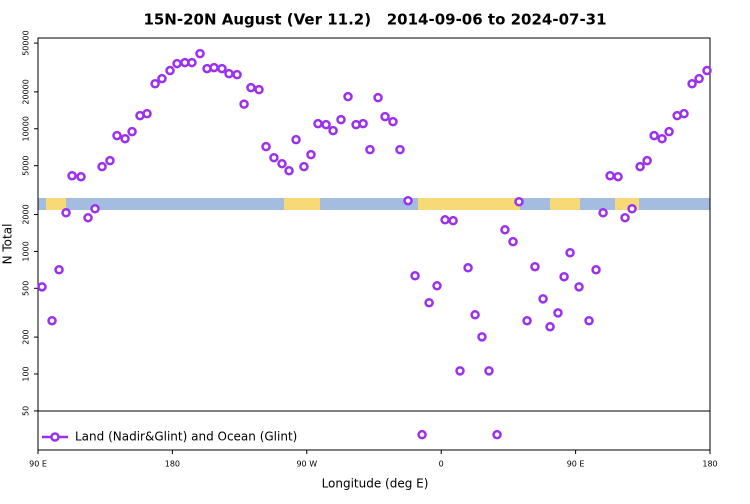 This screenshot has width=750, height=504. What do you see at coordinates (38, 464) in the screenshot?
I see `x-tick-label: 90 E` at bounding box center [38, 464].